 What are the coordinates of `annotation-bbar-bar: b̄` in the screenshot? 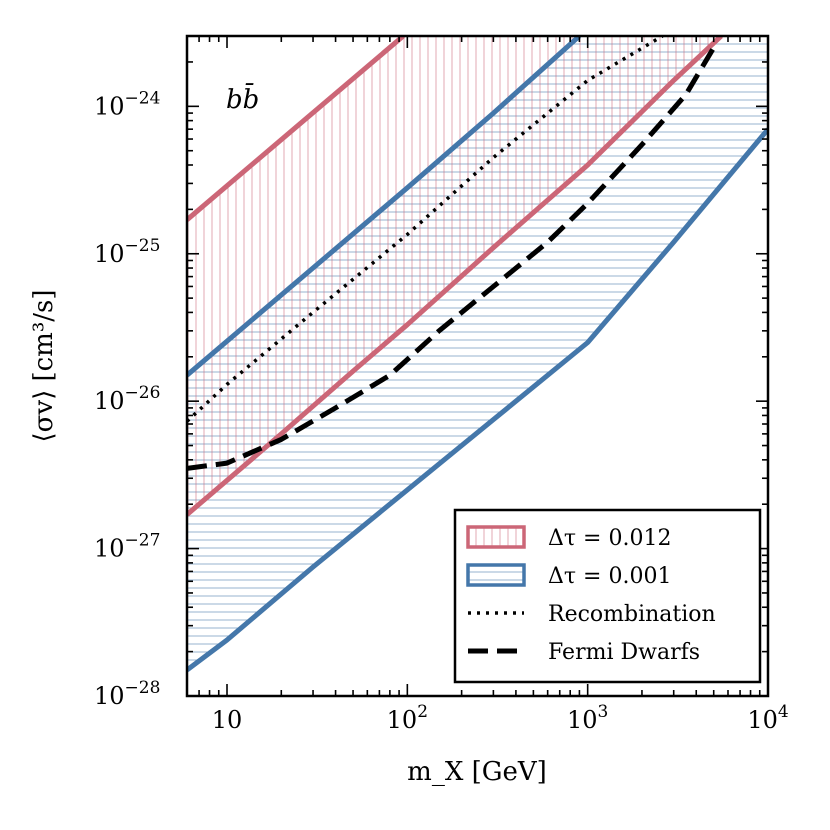 It's located at (251, 98).